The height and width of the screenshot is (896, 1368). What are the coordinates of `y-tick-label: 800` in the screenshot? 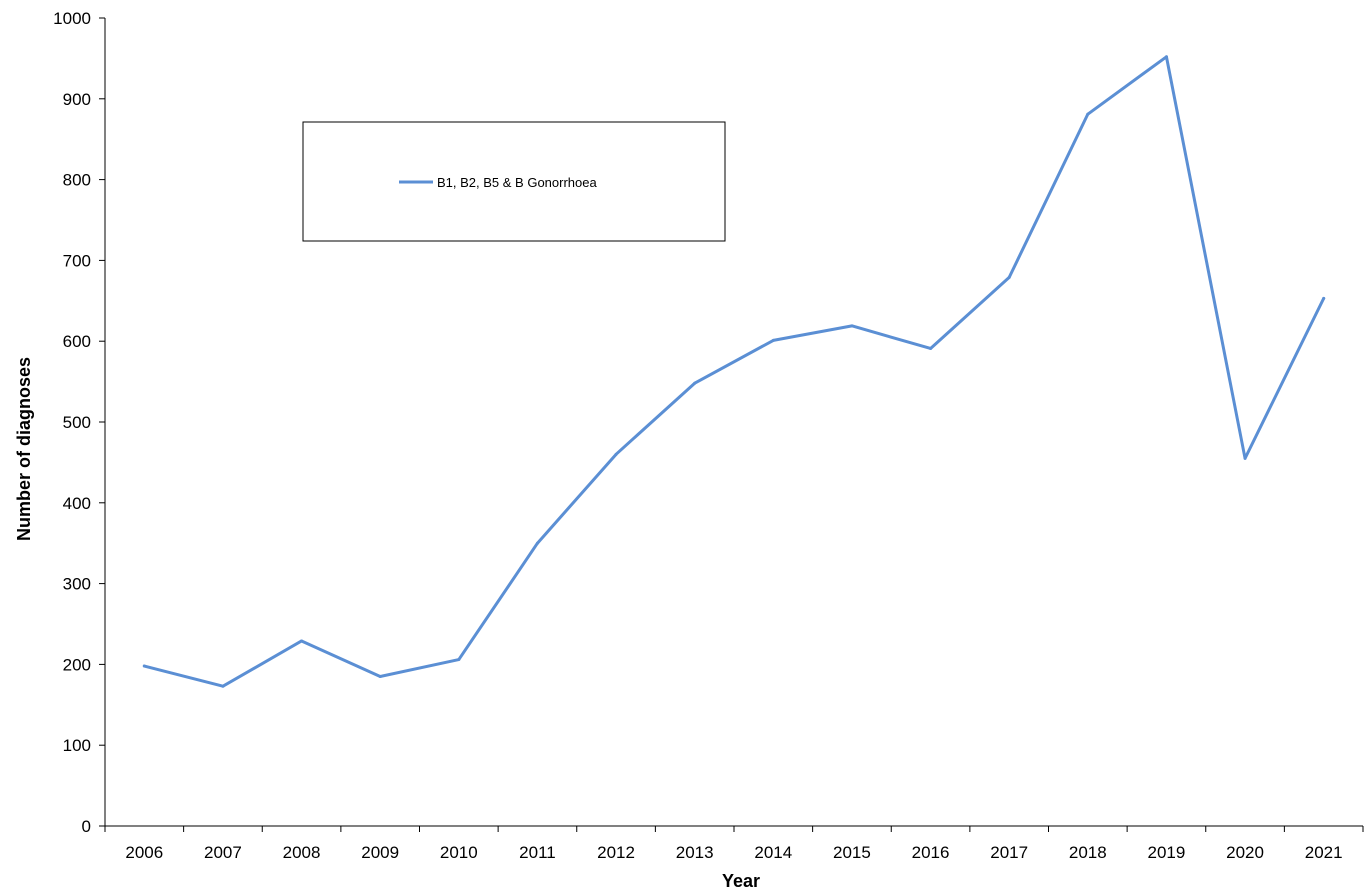 It's located at (77, 180).